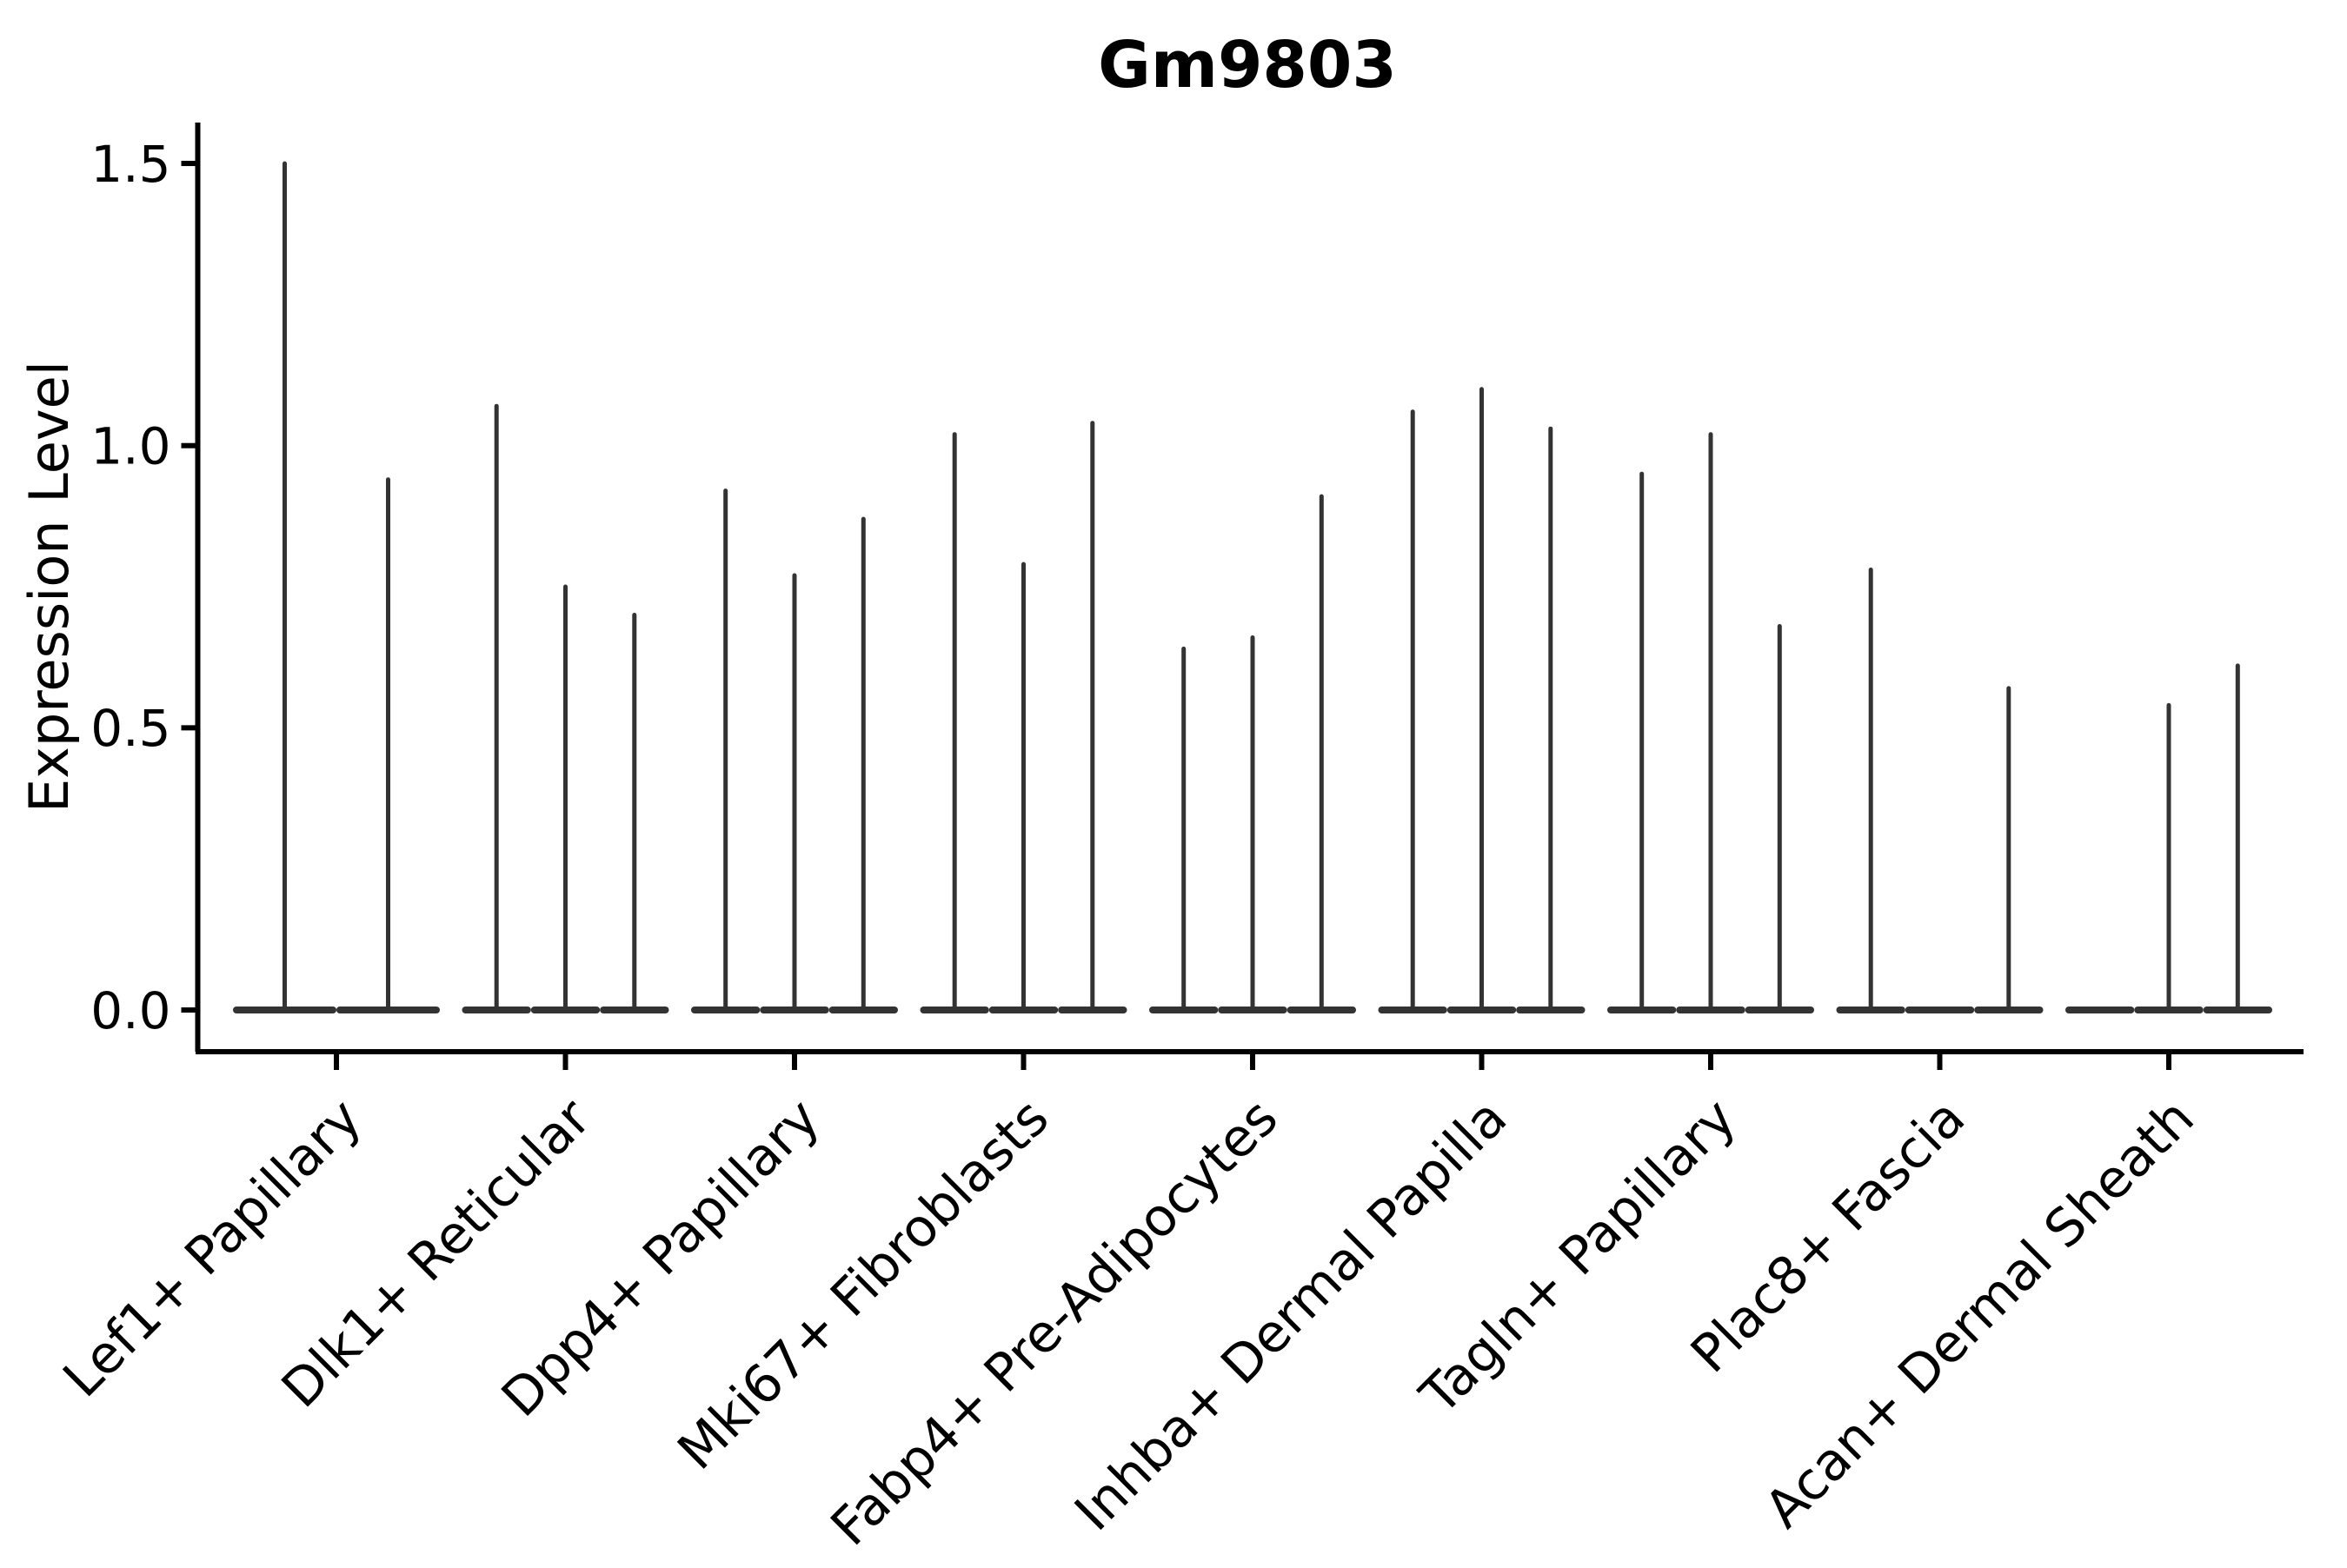  I want to click on y-ticks: 0.0 0.5 1.0 1.5, so click(143, 587).